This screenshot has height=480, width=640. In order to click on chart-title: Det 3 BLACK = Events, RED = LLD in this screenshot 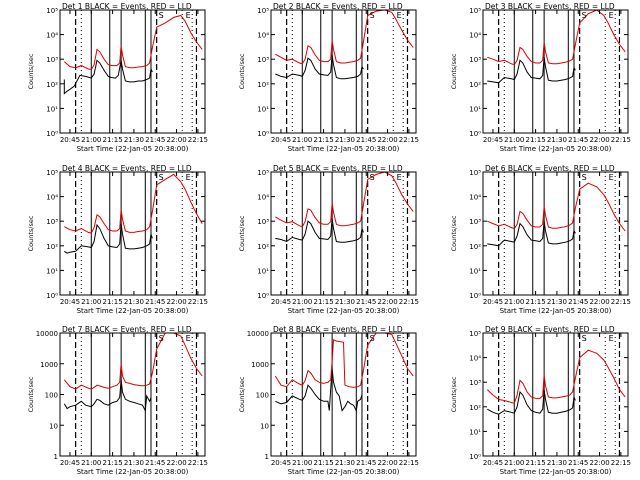, I will do `click(550, 6)`.